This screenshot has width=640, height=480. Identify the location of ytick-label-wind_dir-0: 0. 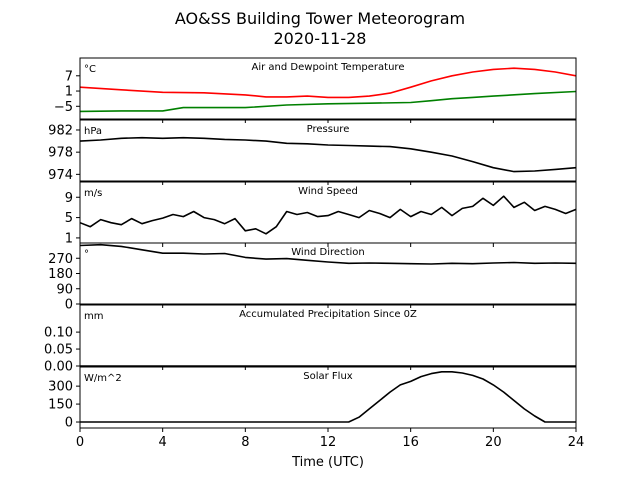
(69, 305).